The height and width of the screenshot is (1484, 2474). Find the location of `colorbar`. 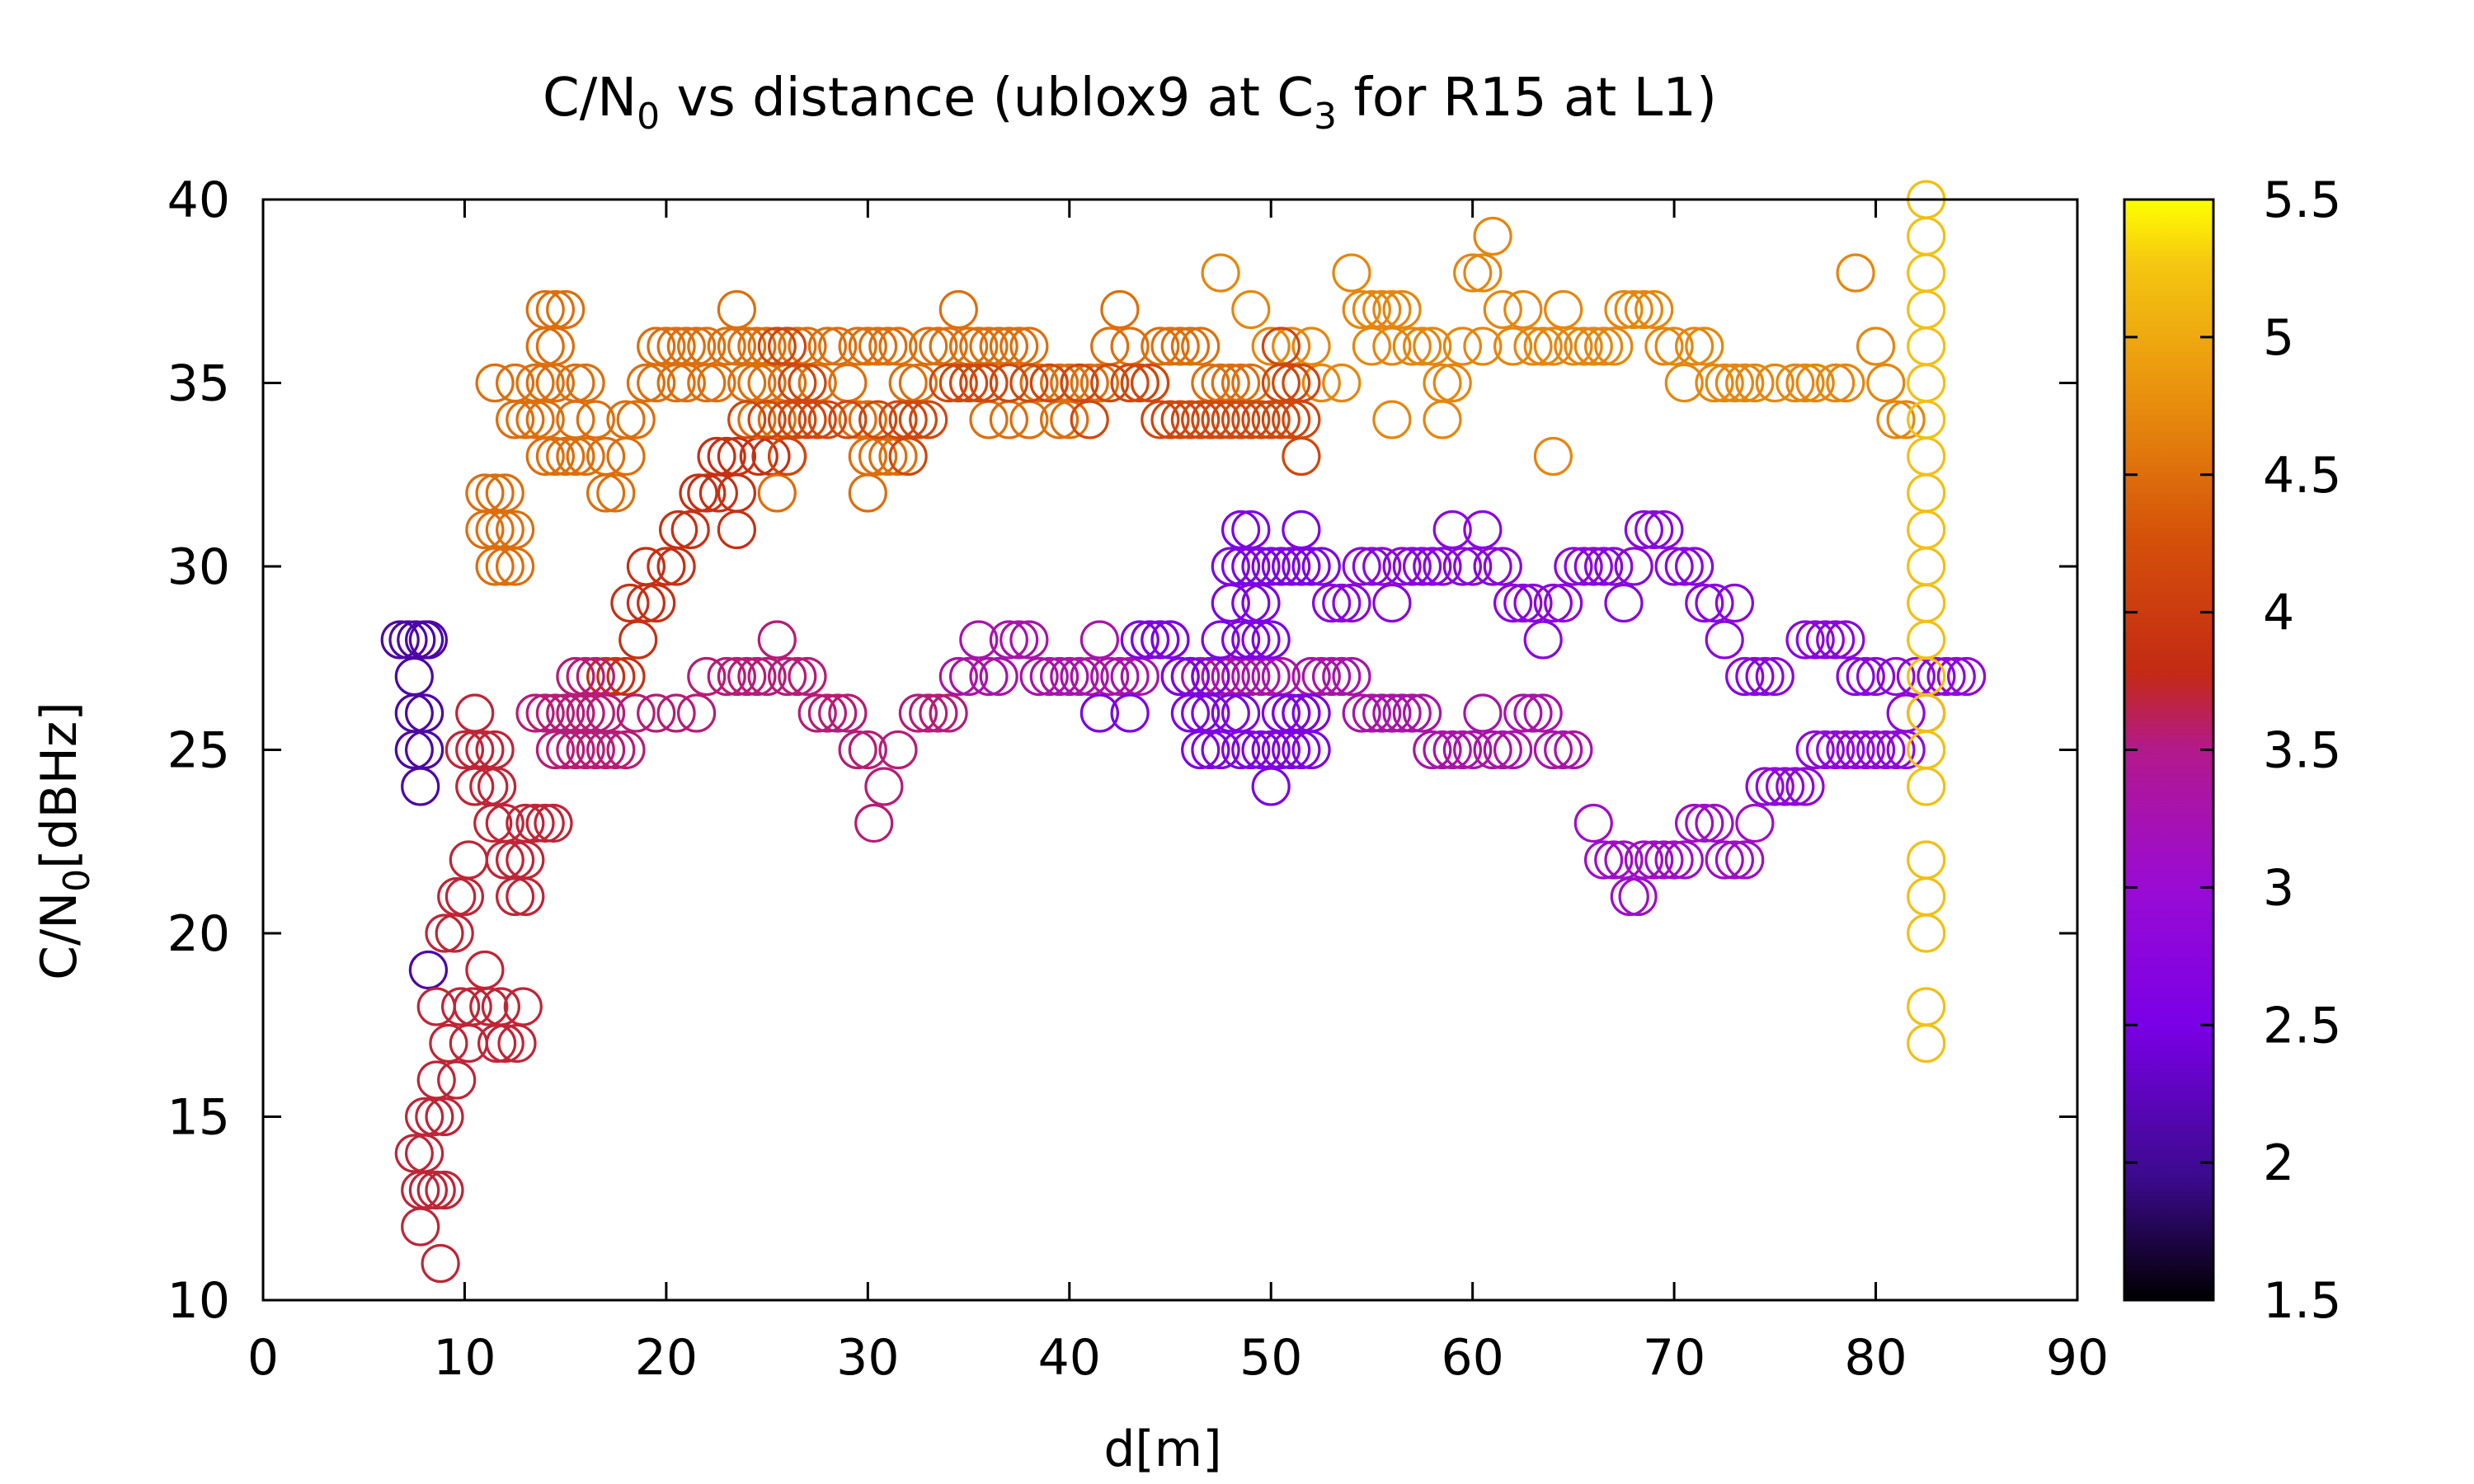

colorbar is located at coordinates (2169, 750).